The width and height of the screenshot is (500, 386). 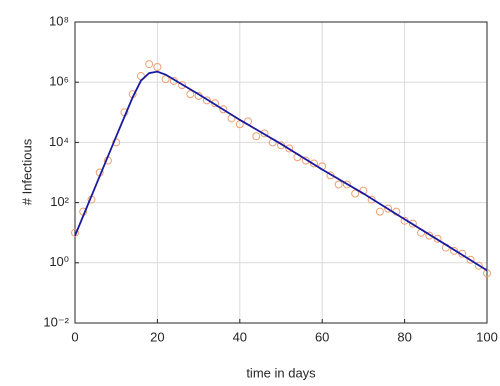 What do you see at coordinates (322, 336) in the screenshot?
I see `x-tick-label: 60` at bounding box center [322, 336].